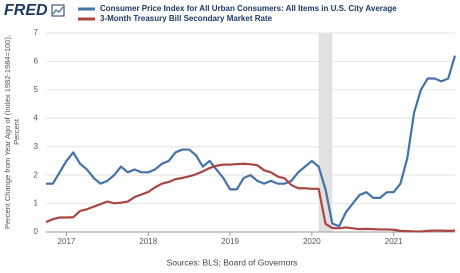 This screenshot has height=273, width=460. Describe the element at coordinates (394, 241) in the screenshot. I see `x-tick-label: 2021` at that location.